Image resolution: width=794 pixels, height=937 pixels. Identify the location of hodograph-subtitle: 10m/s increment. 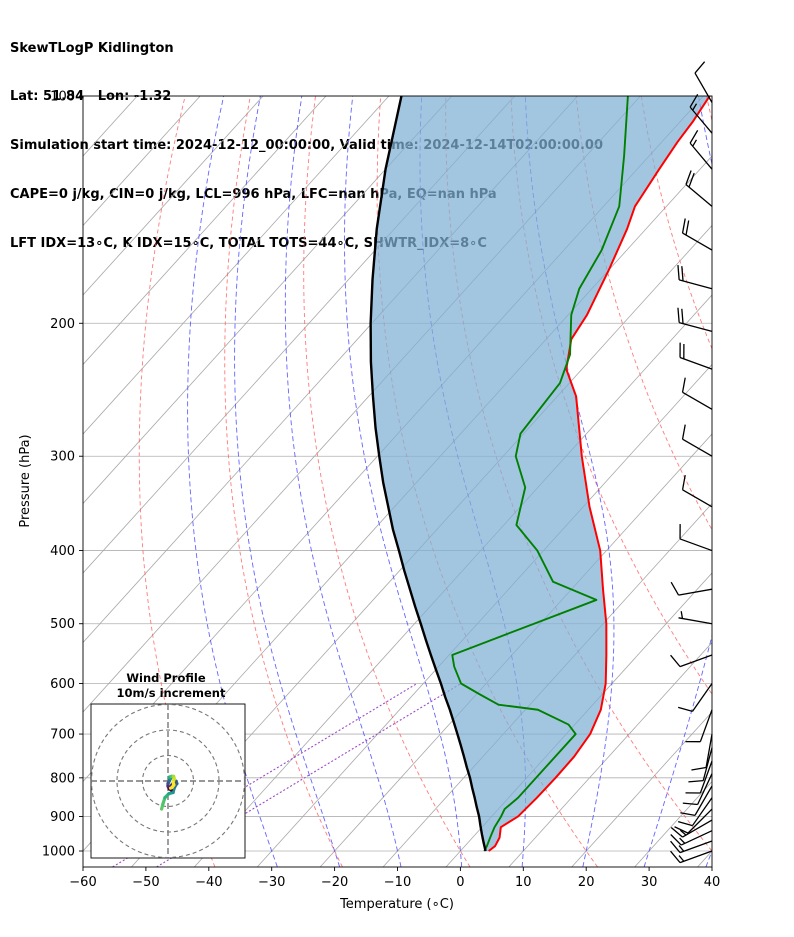
(171, 693).